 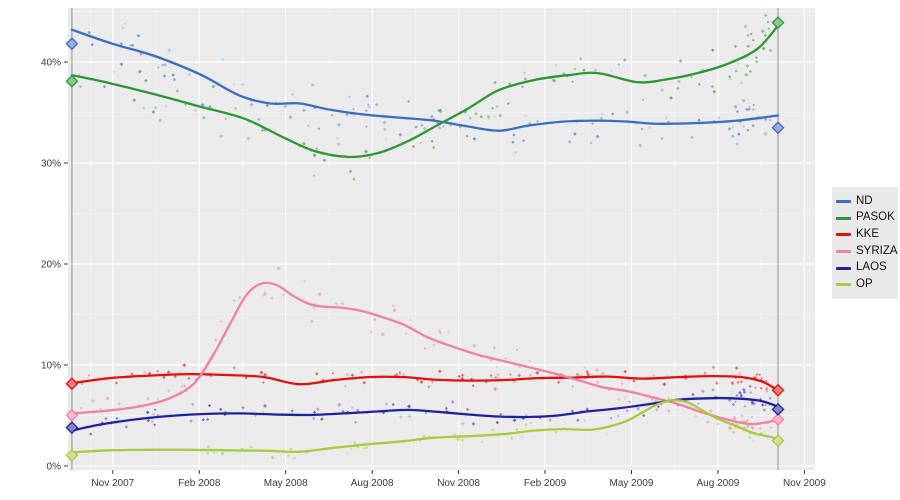 I want to click on legend-swatch-op-icon, so click(x=843, y=285).